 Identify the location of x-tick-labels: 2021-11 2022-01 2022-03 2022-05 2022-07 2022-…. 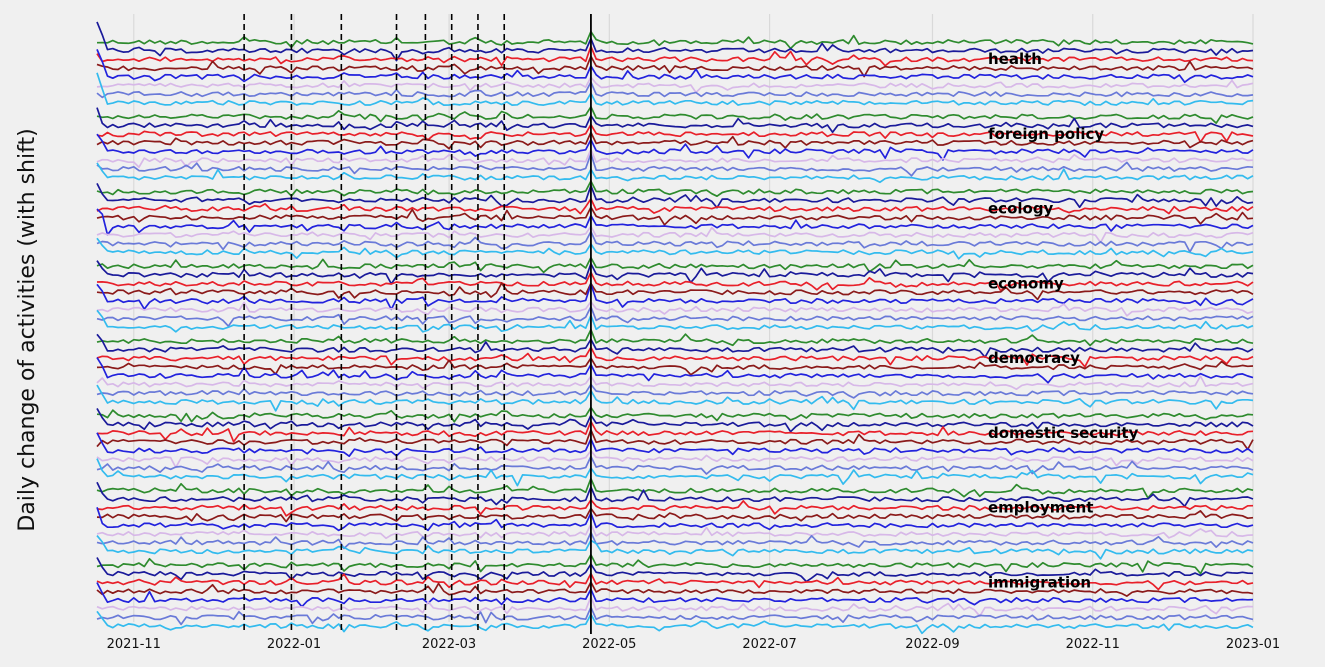
(694, 644).